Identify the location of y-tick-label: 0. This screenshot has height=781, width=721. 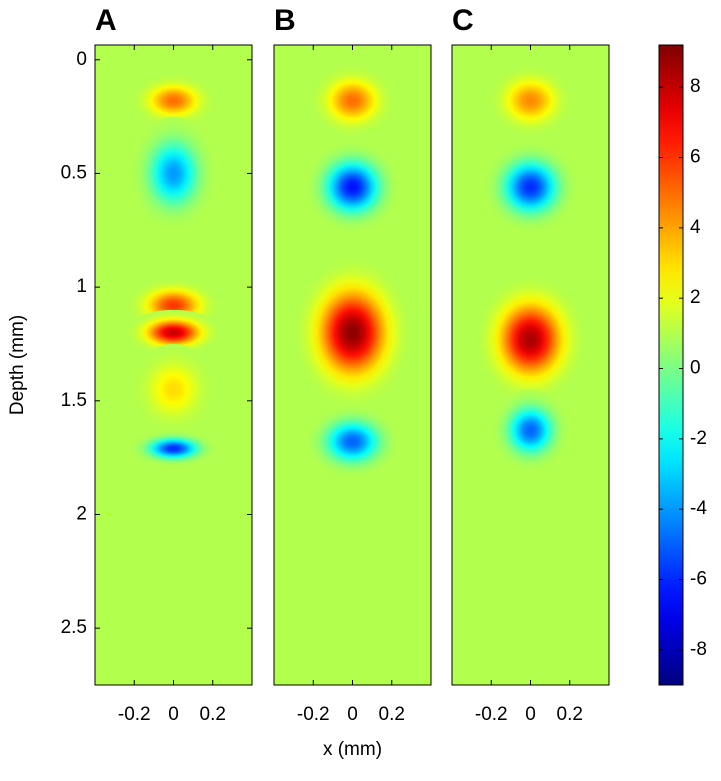
(81, 59).